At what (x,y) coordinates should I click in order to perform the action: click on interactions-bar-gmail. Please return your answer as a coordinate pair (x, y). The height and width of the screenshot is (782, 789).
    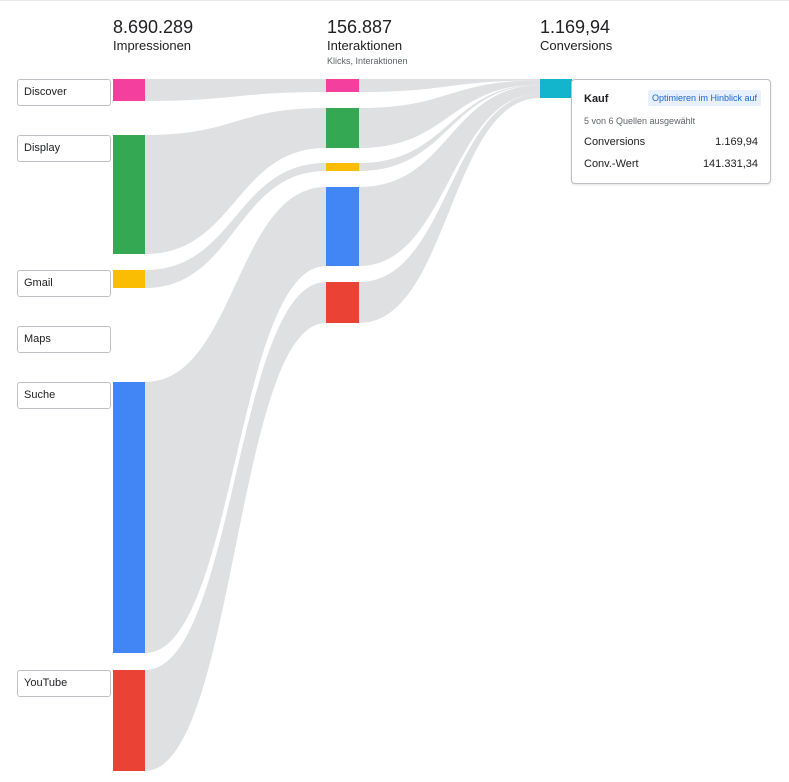
    Looking at the image, I should click on (342, 167).